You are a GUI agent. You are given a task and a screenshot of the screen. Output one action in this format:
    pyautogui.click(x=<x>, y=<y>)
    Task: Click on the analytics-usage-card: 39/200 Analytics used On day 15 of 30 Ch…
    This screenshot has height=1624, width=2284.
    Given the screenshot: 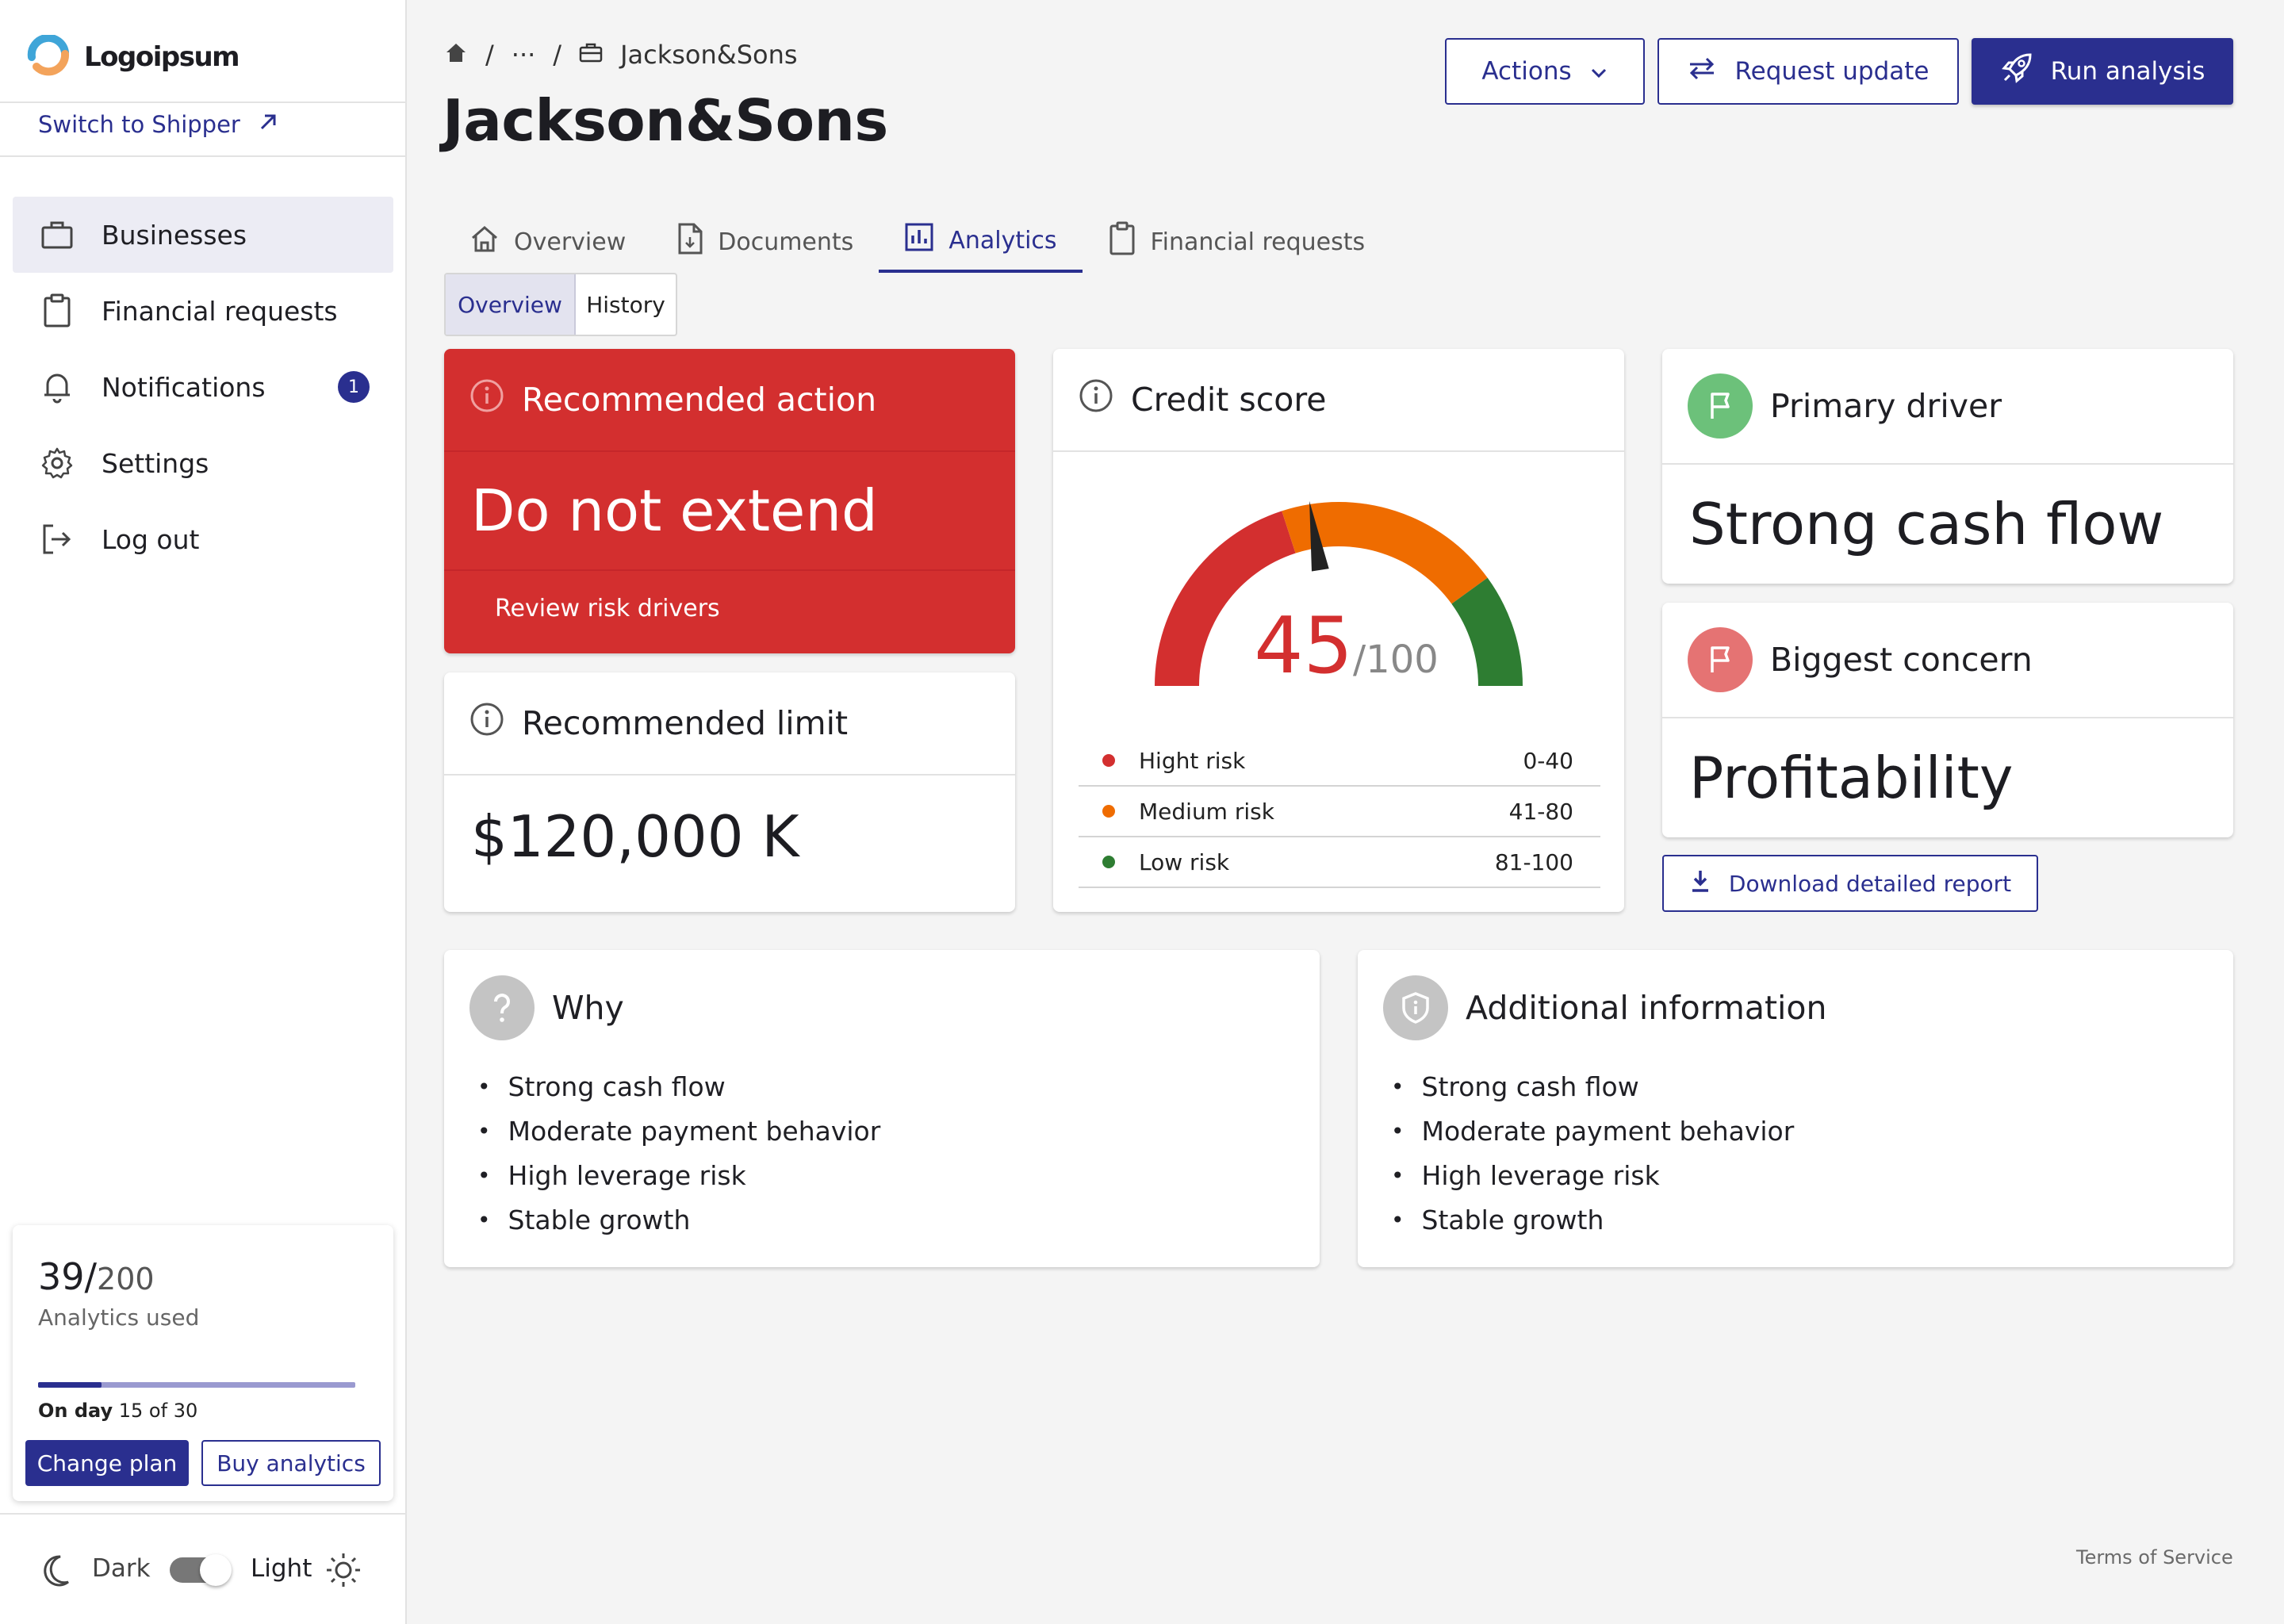 What is the action you would take?
    pyautogui.click(x=203, y=1363)
    